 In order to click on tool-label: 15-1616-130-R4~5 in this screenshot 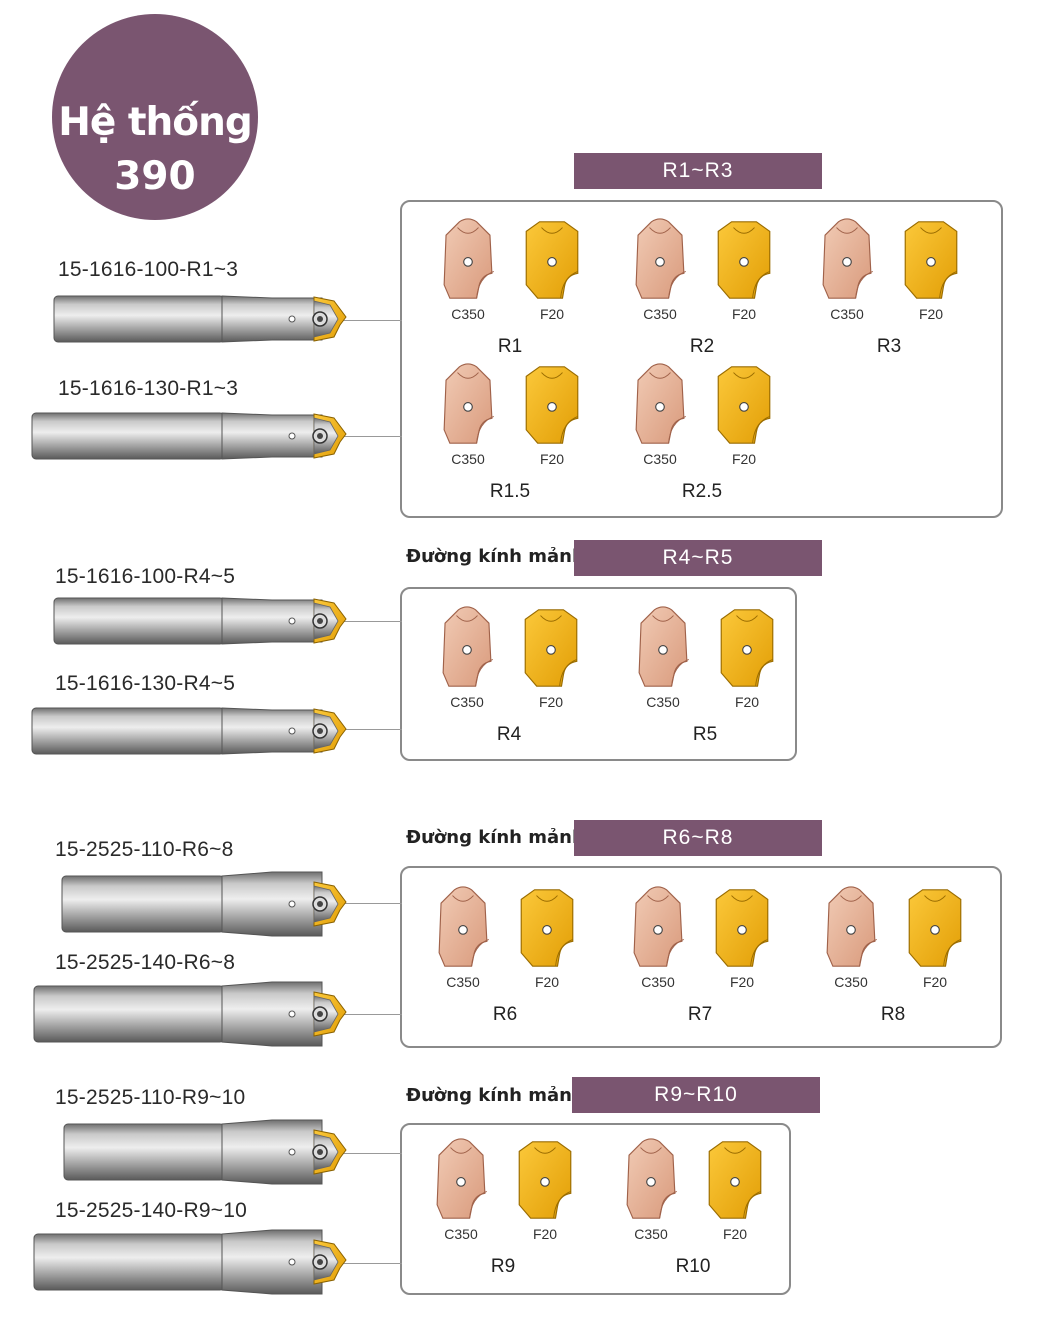, I will do `click(145, 683)`.